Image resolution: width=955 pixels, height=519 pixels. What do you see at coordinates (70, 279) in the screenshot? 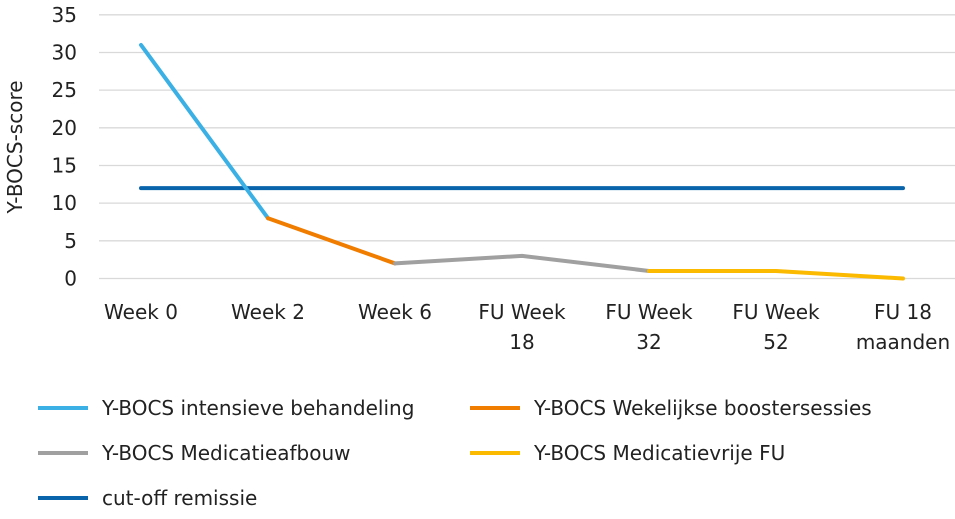
I see `y-tick-label: 0` at bounding box center [70, 279].